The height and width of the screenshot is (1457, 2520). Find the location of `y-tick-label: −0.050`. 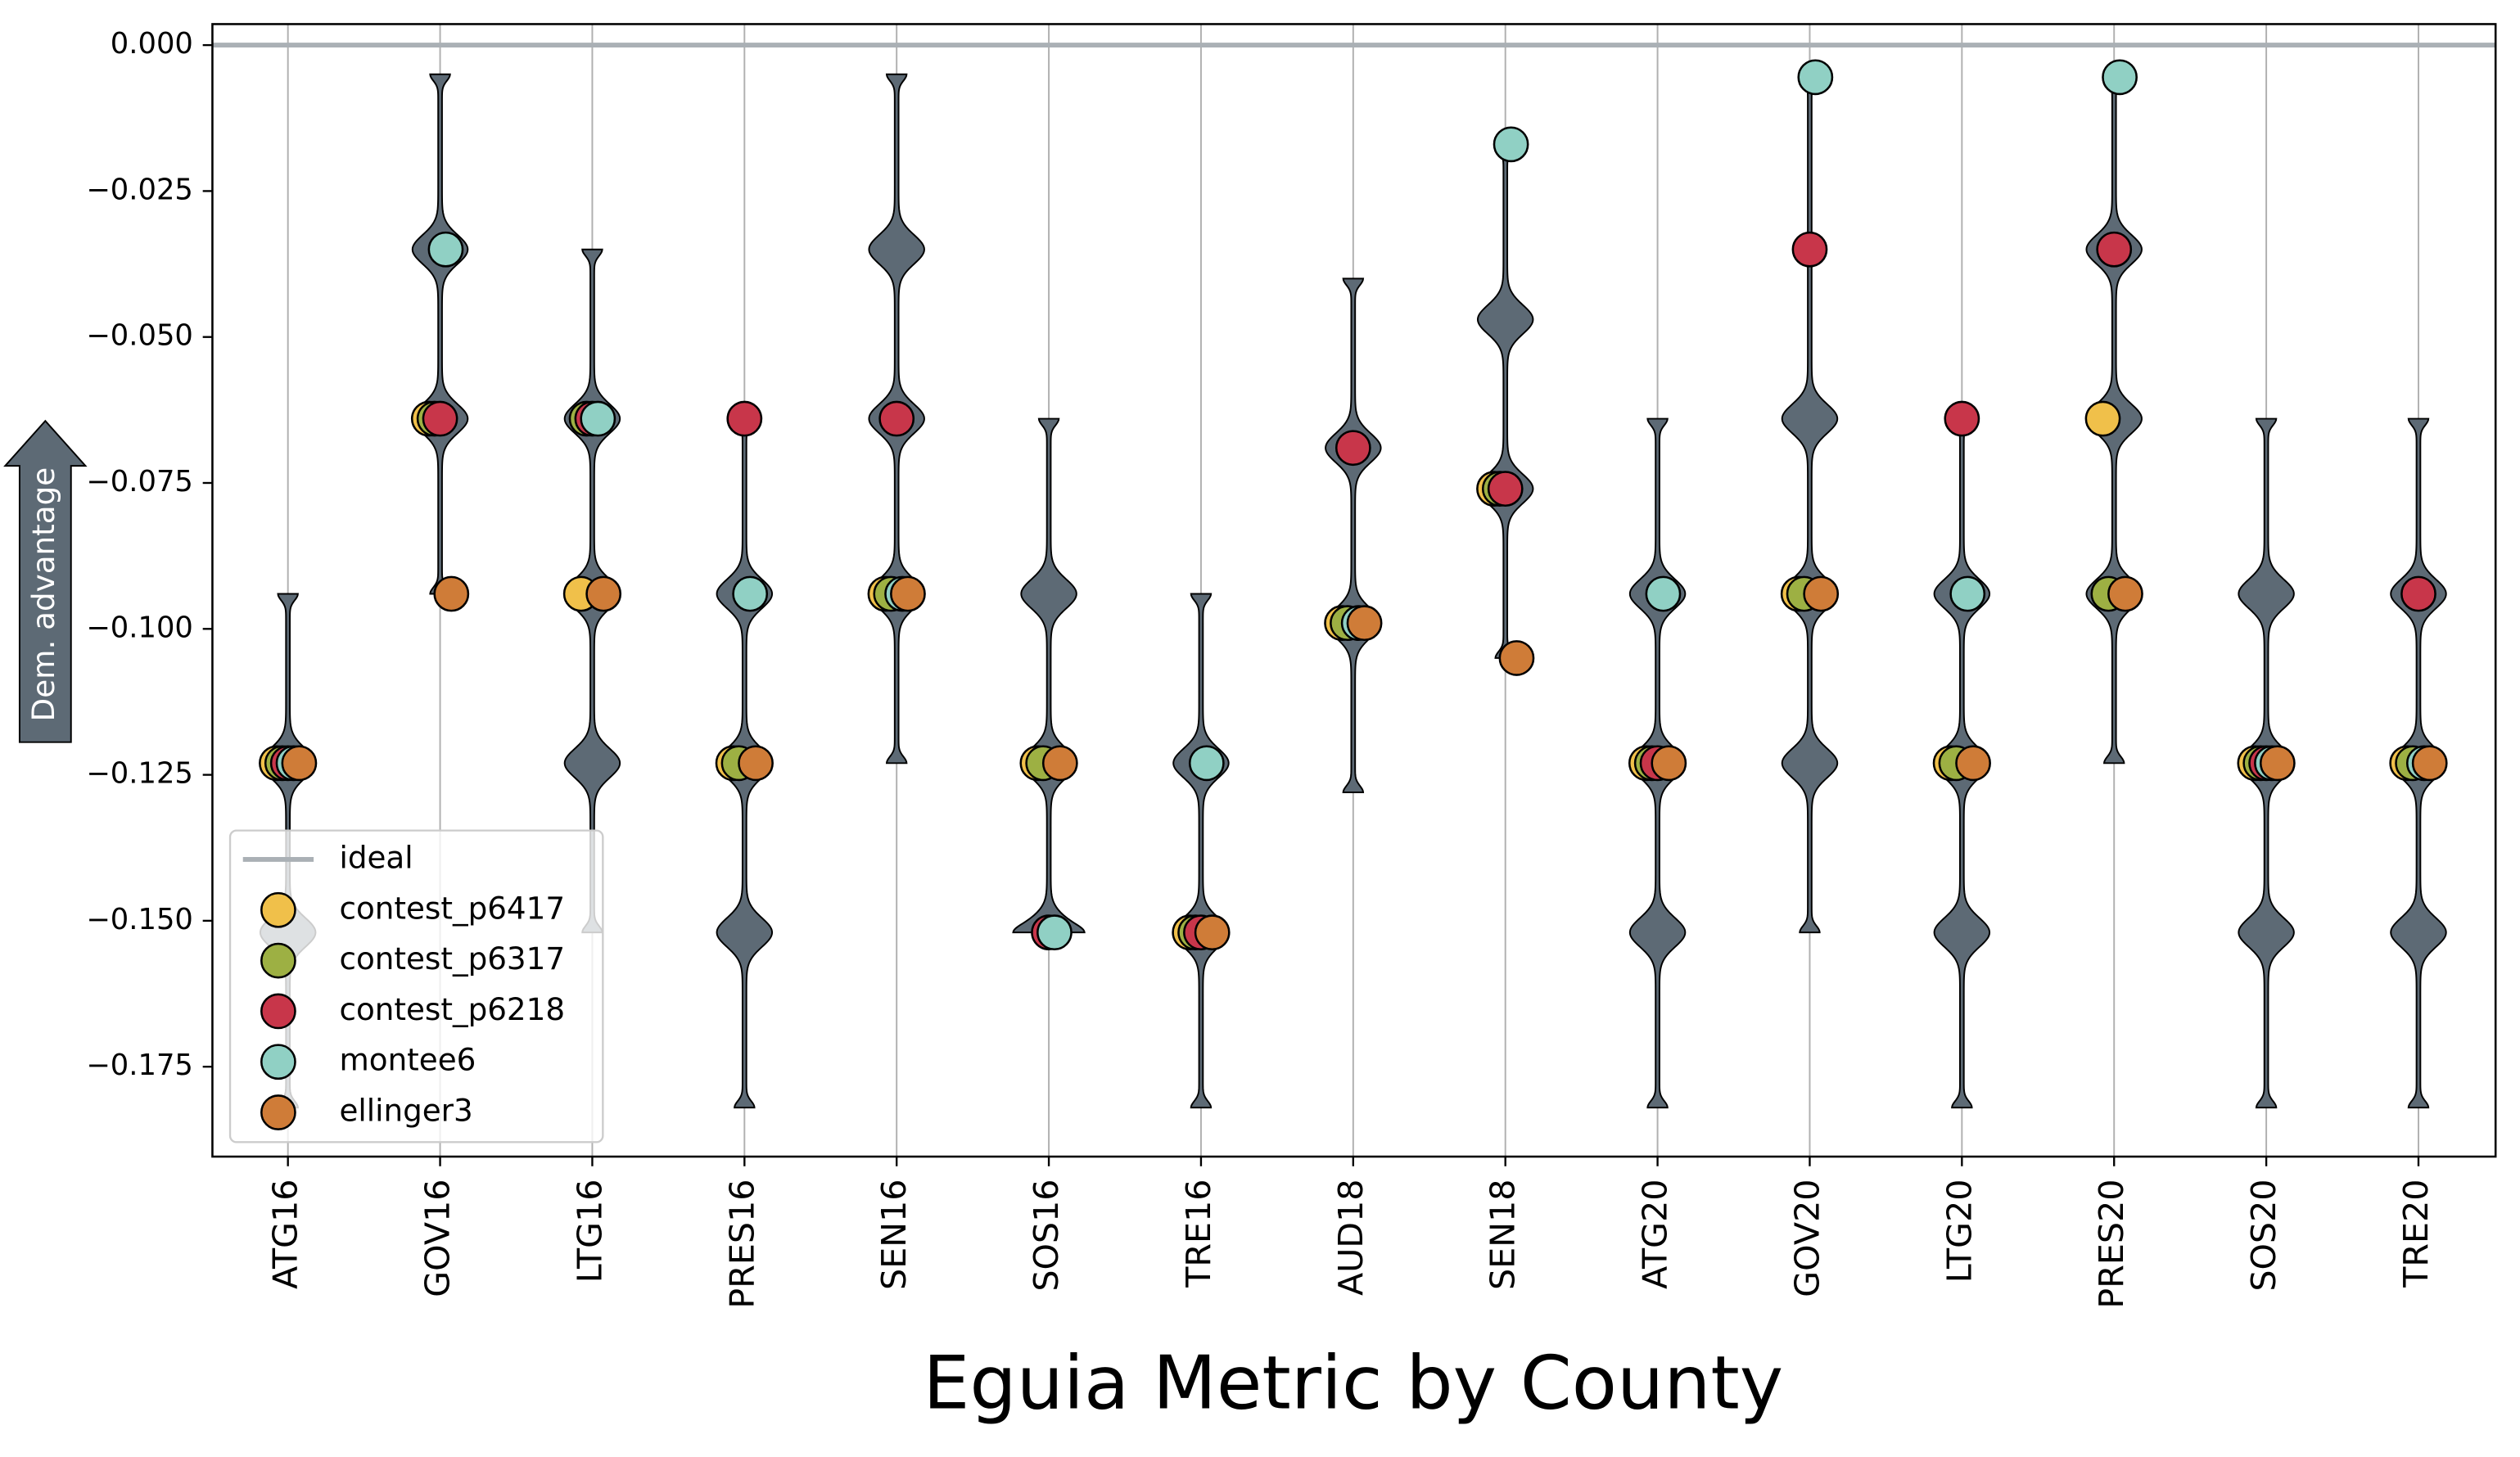

y-tick-label: −0.050 is located at coordinates (139, 336).